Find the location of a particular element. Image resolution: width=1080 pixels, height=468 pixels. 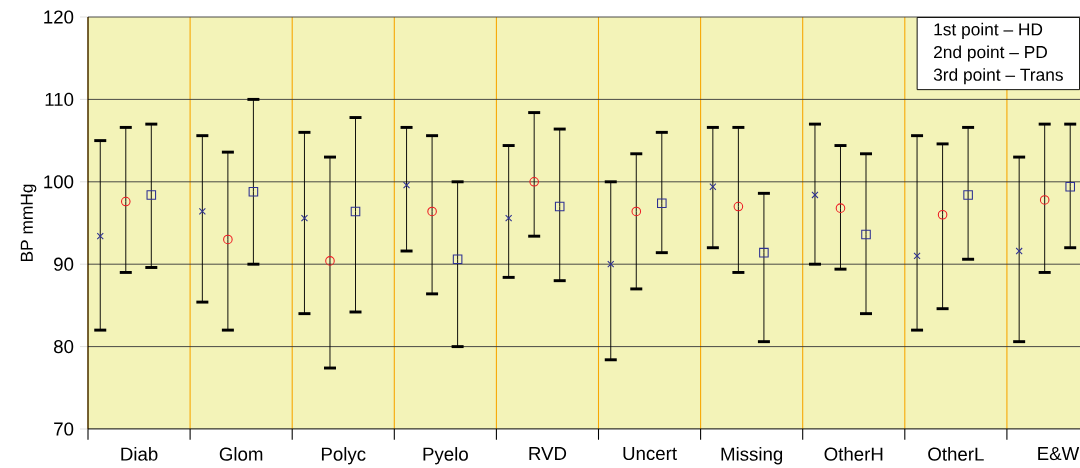

y-tick-label: 90 is located at coordinates (64, 264).